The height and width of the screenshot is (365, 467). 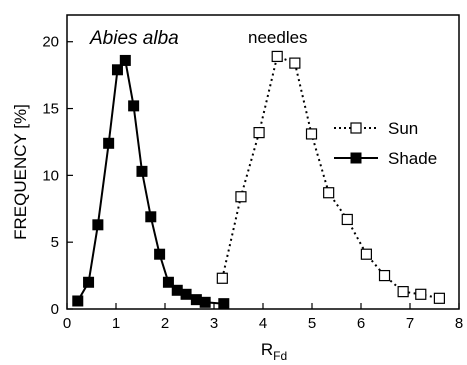 I want to click on x-tick-label: 8, so click(x=459, y=323).